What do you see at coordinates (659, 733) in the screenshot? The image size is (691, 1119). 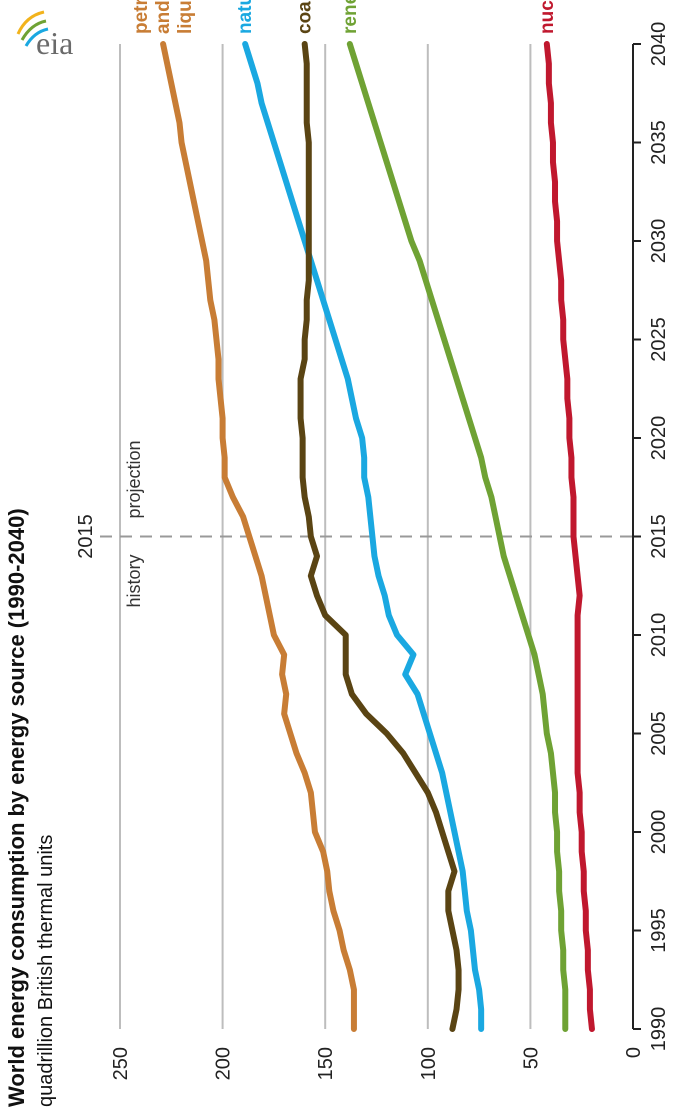 I see `x-tick-label: 2005` at bounding box center [659, 733].